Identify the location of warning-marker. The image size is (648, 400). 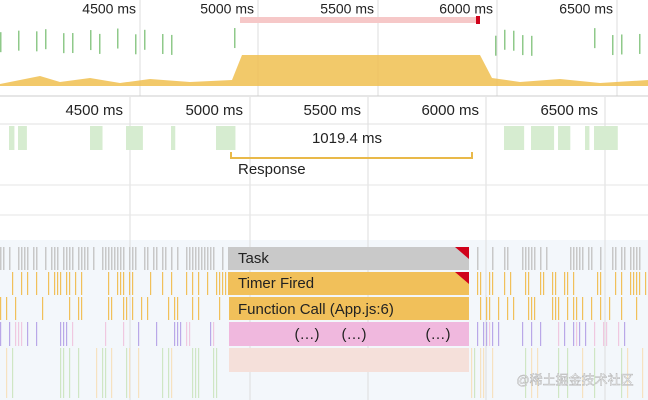
(462, 278).